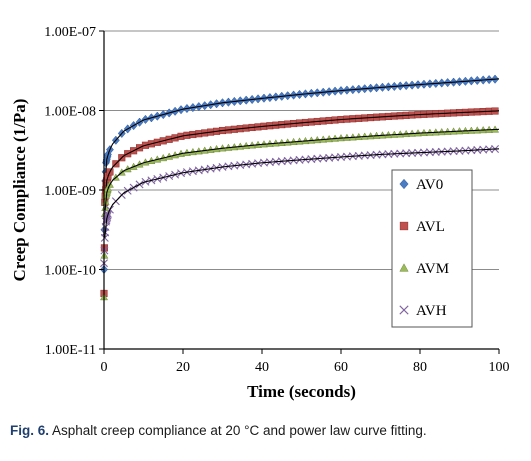 This screenshot has height=461, width=531. What do you see at coordinates (404, 267) in the screenshot?
I see `legend-marker-avm` at bounding box center [404, 267].